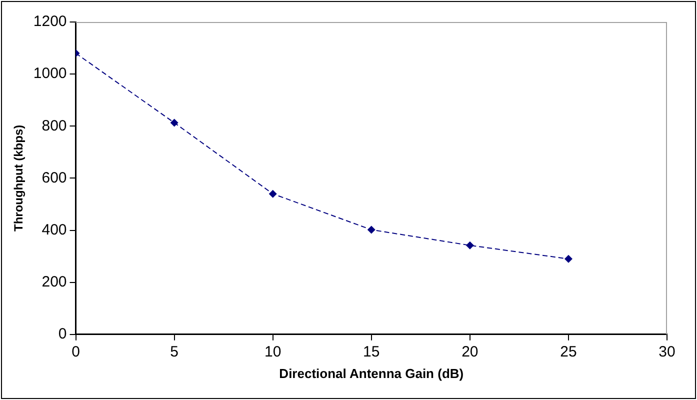 This screenshot has width=697, height=400. Describe the element at coordinates (54, 125) in the screenshot. I see `y-tick-label: 800` at that location.